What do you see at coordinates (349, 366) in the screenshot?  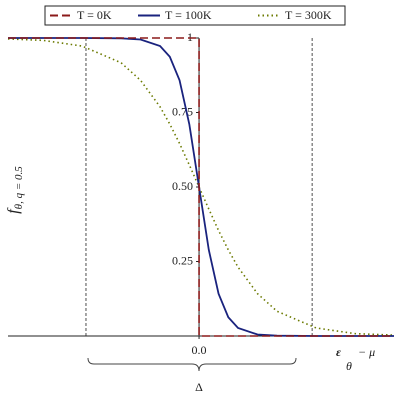 I see `x-label-sub: θ` at bounding box center [349, 366].